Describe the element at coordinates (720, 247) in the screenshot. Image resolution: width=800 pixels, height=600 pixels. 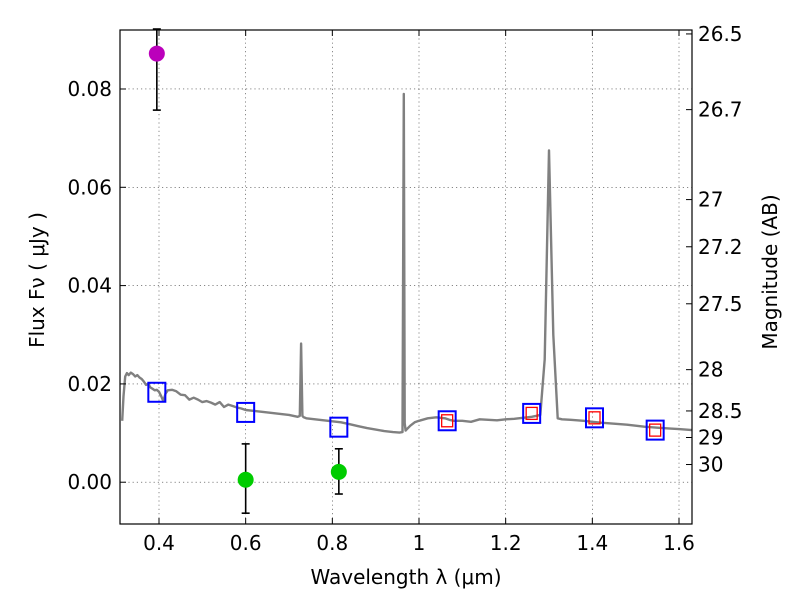
I see `mag-tick-label: 27.2` at that location.